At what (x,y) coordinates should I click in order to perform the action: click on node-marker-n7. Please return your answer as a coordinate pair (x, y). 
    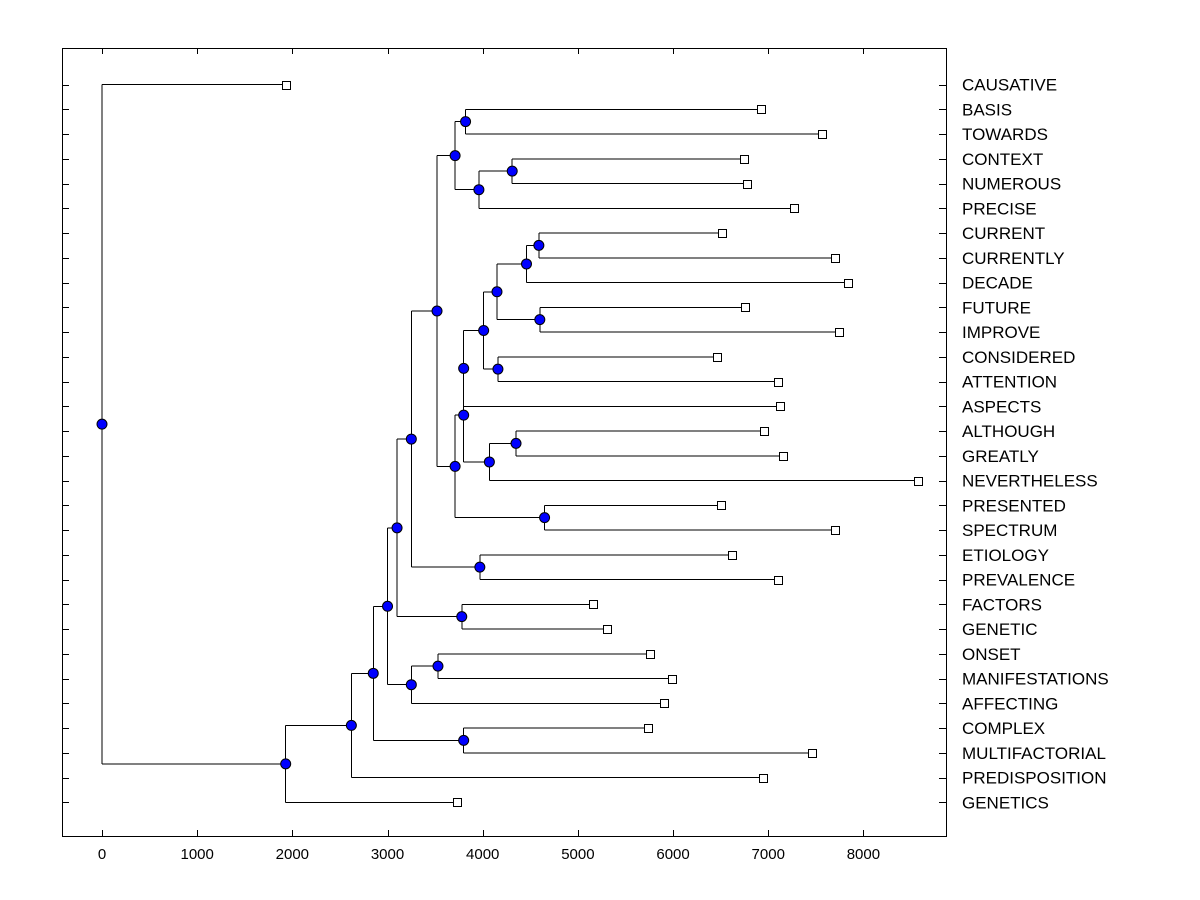
    Looking at the image, I should click on (411, 439).